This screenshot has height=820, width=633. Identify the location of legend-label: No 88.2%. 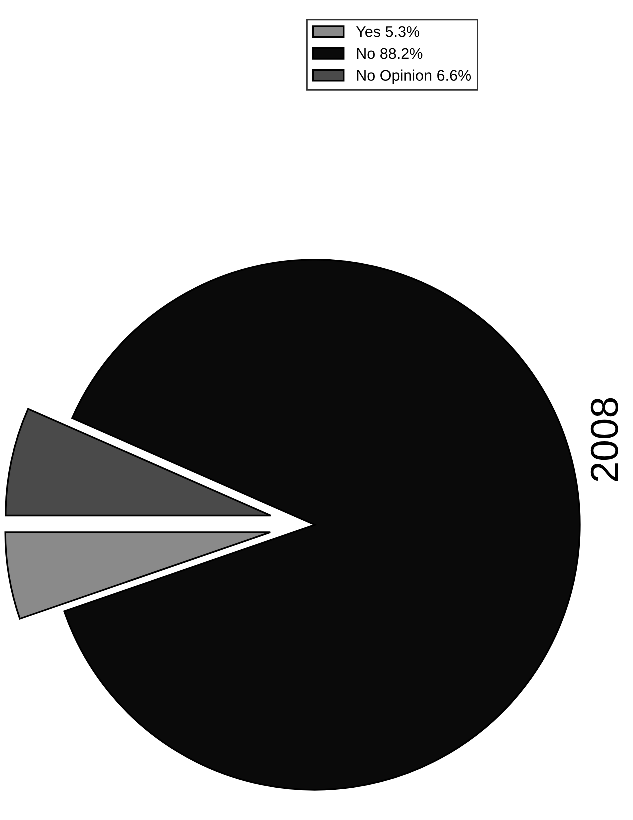
(390, 54).